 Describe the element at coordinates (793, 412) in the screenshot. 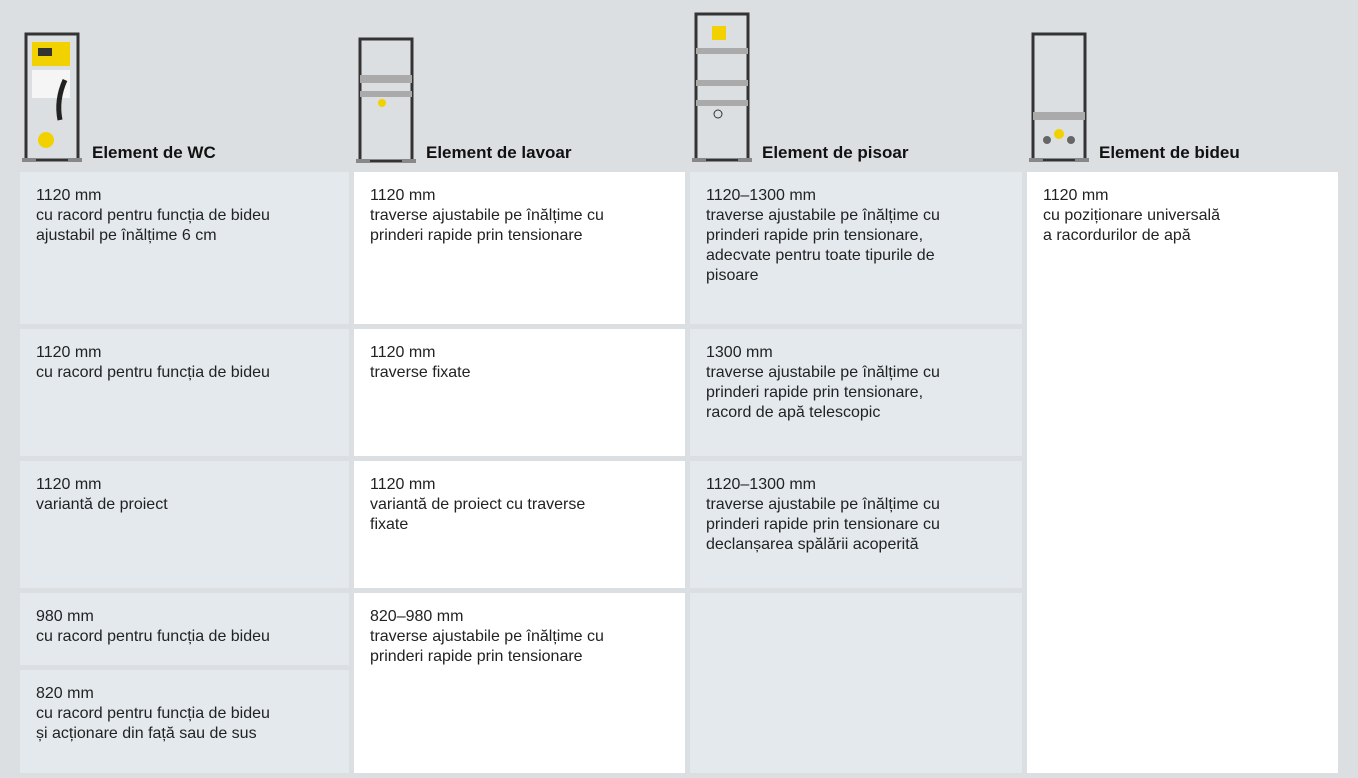

I see `cell-text: racord de apă telescopic` at that location.